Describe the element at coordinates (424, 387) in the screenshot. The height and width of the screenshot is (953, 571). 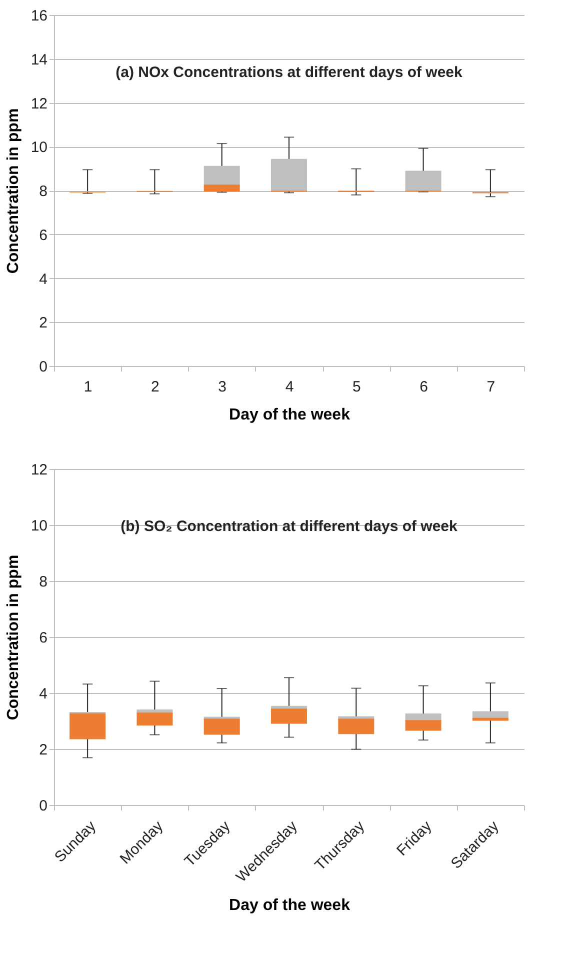
I see `x-tick-label: 6` at that location.